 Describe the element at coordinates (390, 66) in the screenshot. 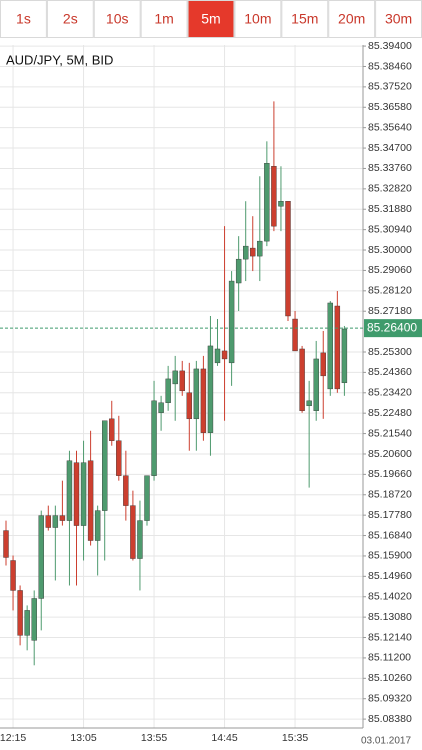

I see `y-tick-label: 85.38460` at that location.